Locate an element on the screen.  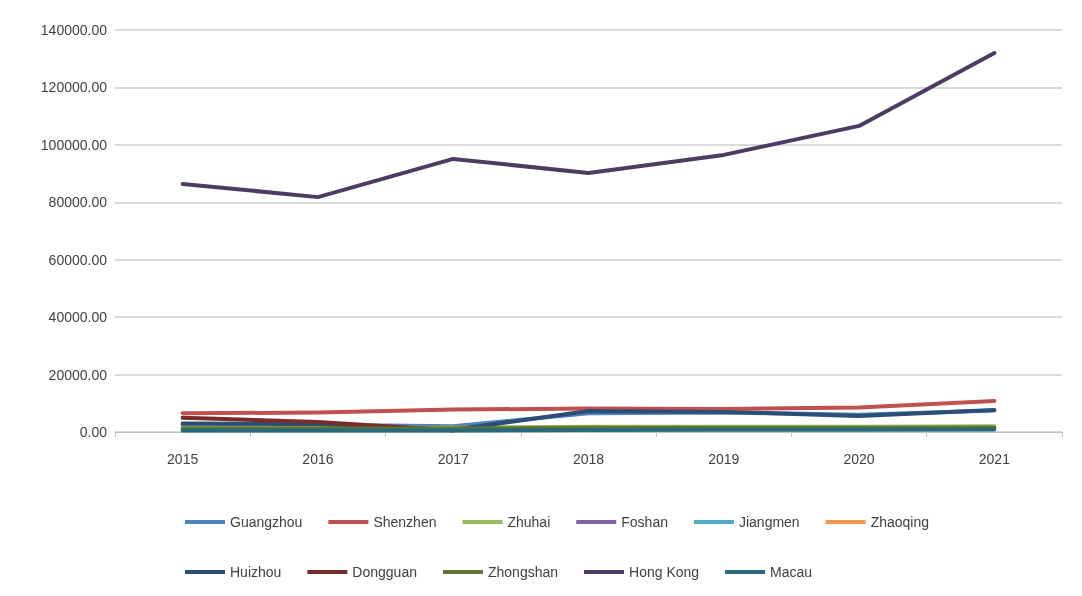
legend-label: Zhongshan is located at coordinates (523, 572).